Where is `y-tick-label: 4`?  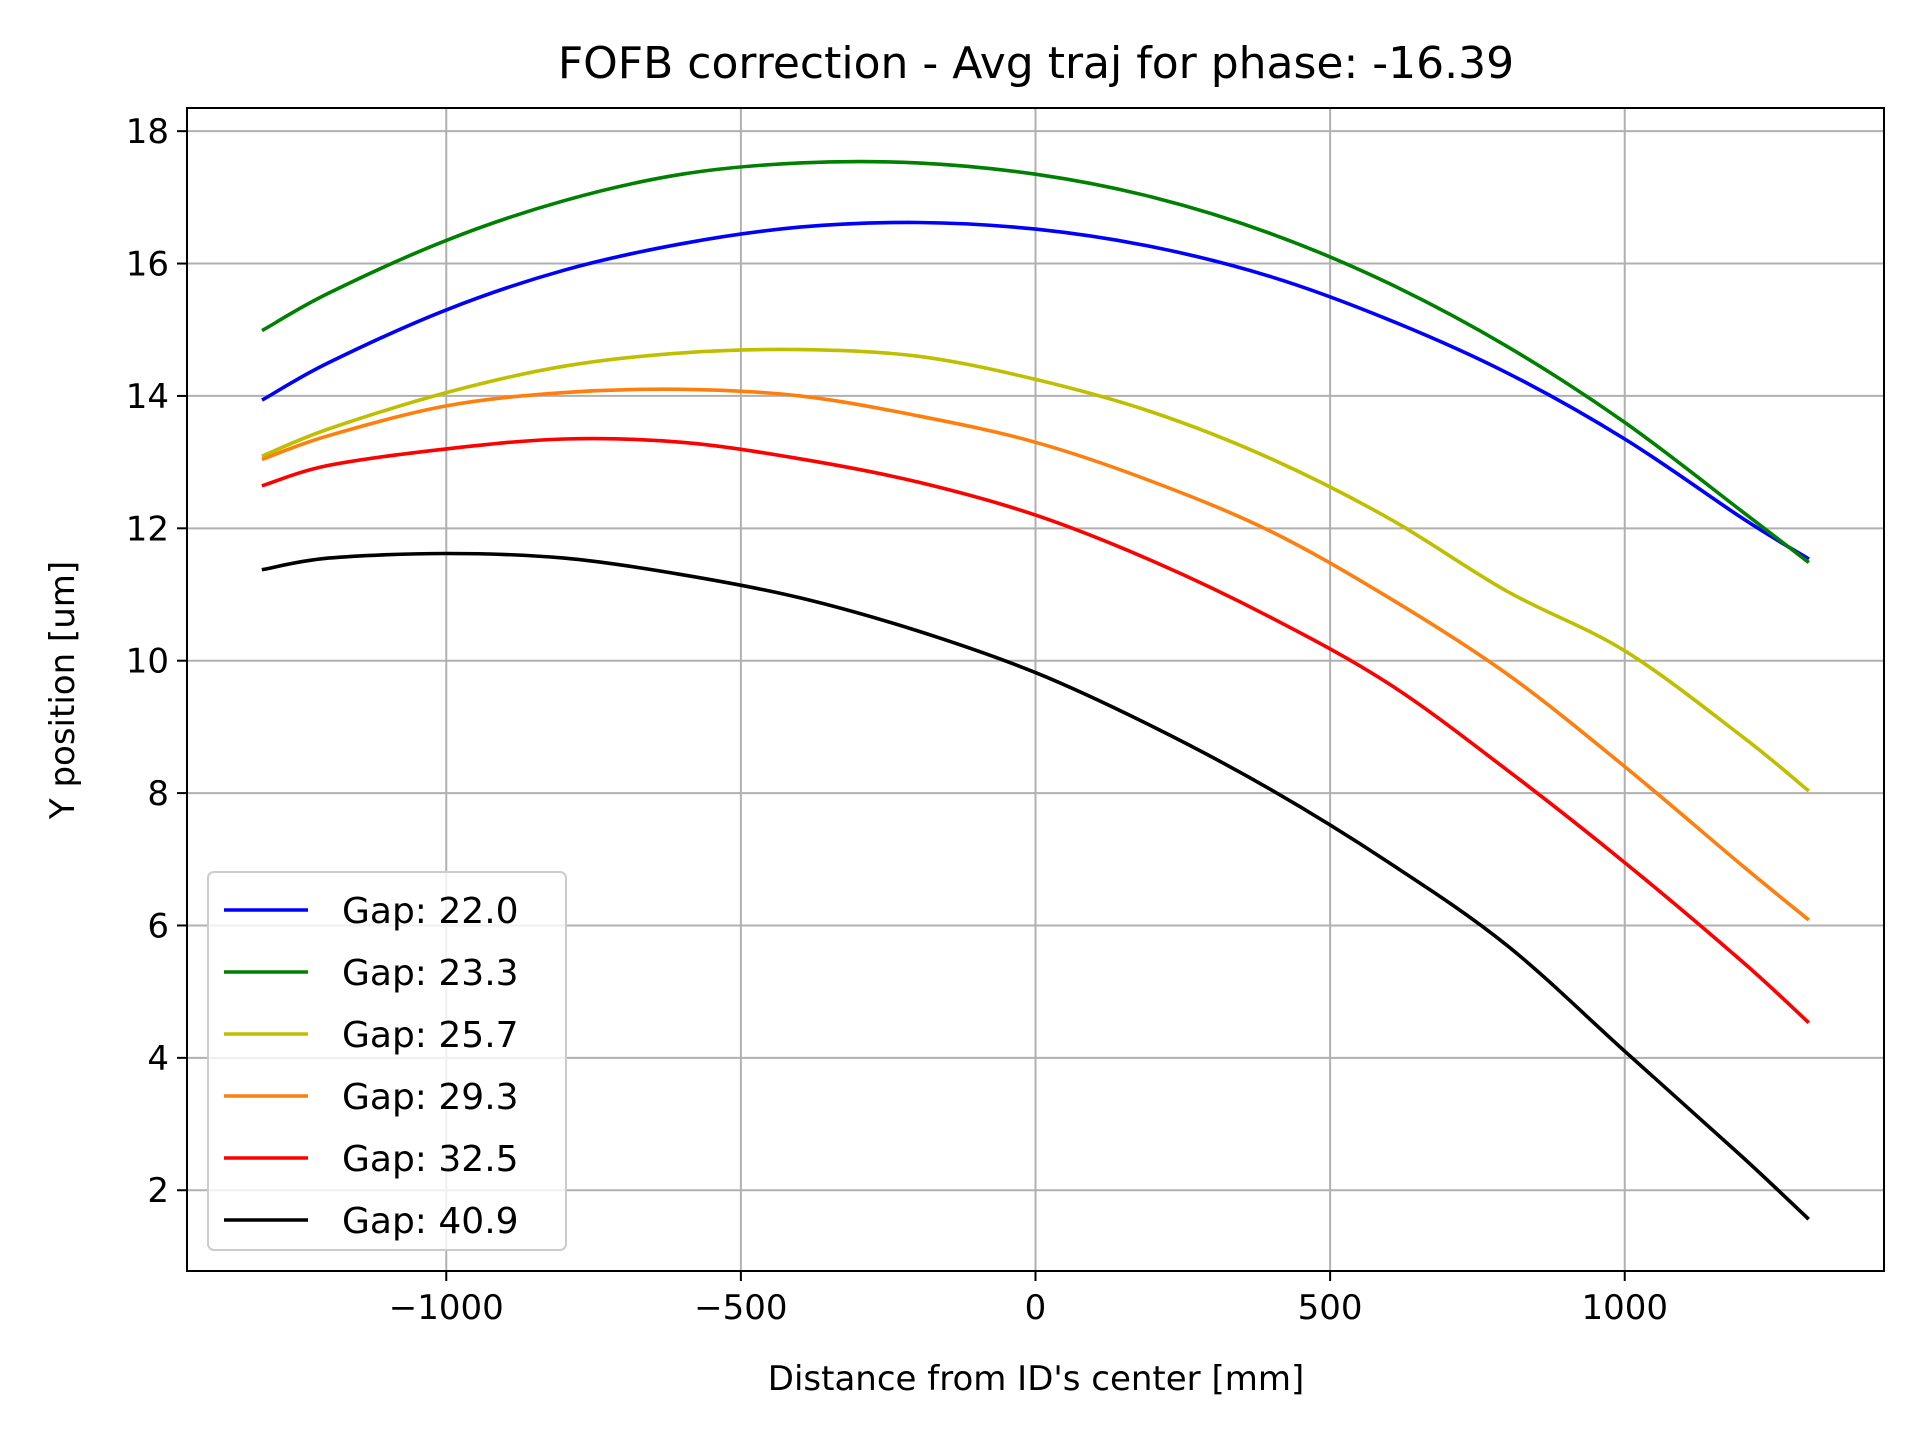 y-tick-label: 4 is located at coordinates (158, 1059).